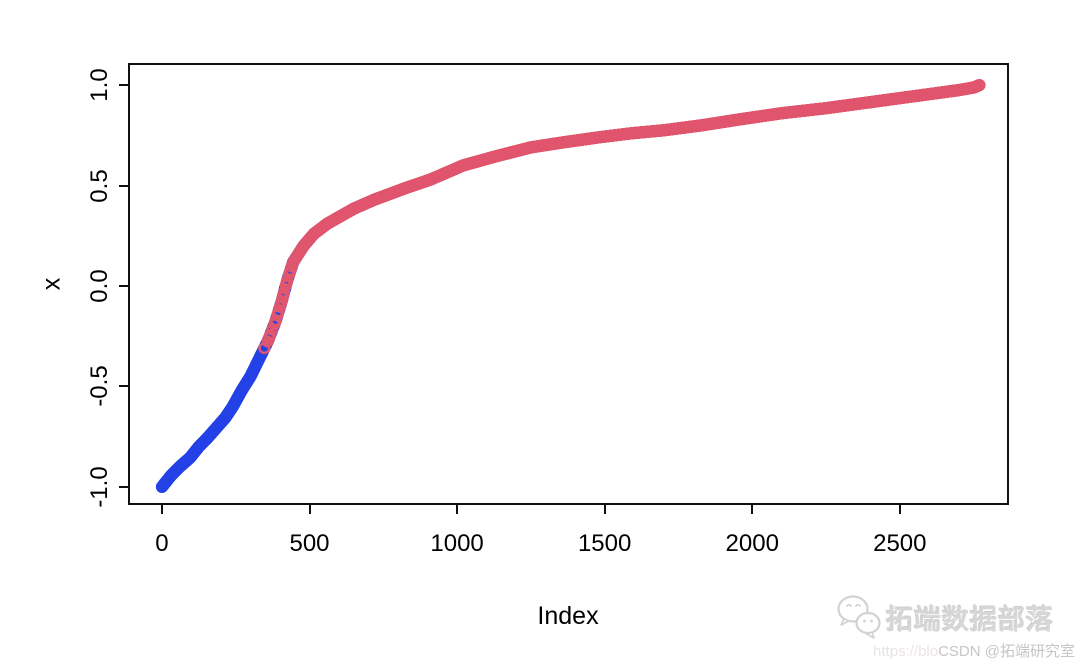 This screenshot has width=1080, height=667. What do you see at coordinates (906, 651) in the screenshot?
I see `watermark-url-fragment: https://blo` at bounding box center [906, 651].